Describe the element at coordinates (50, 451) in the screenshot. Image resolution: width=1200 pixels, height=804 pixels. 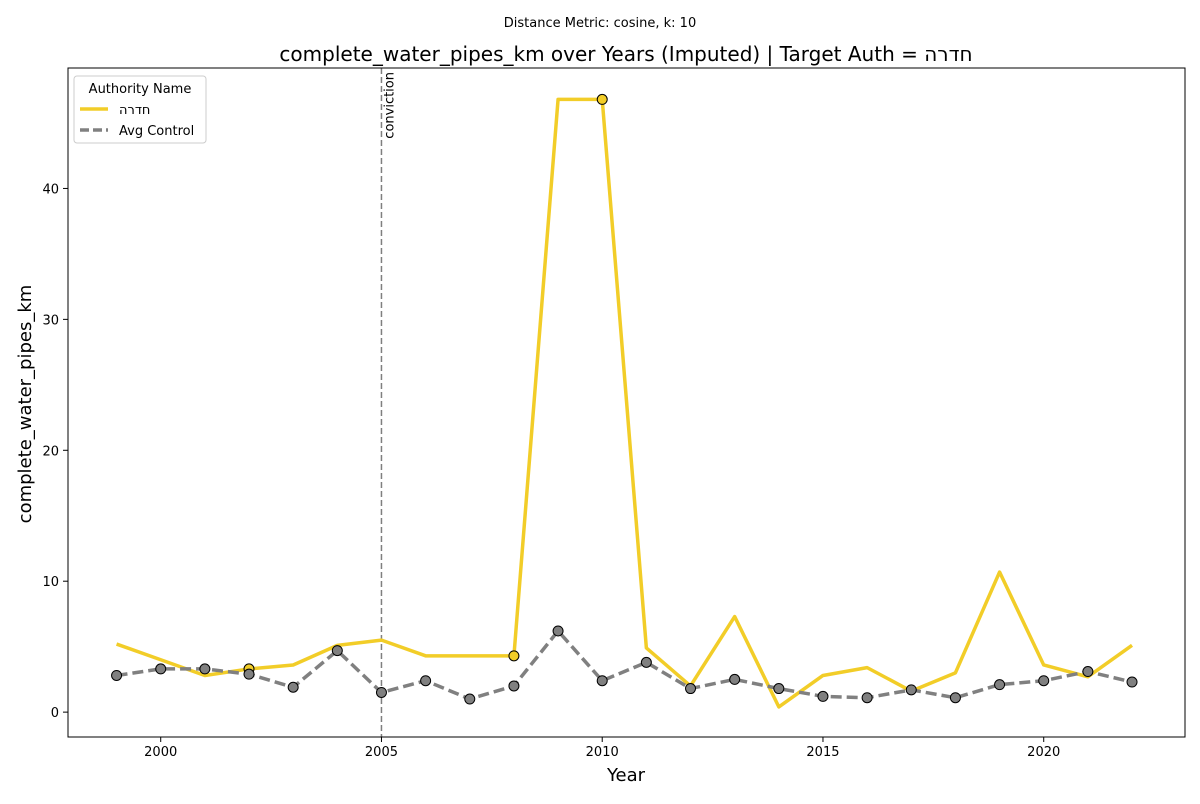
I see `y-tick-label: 20` at that location.